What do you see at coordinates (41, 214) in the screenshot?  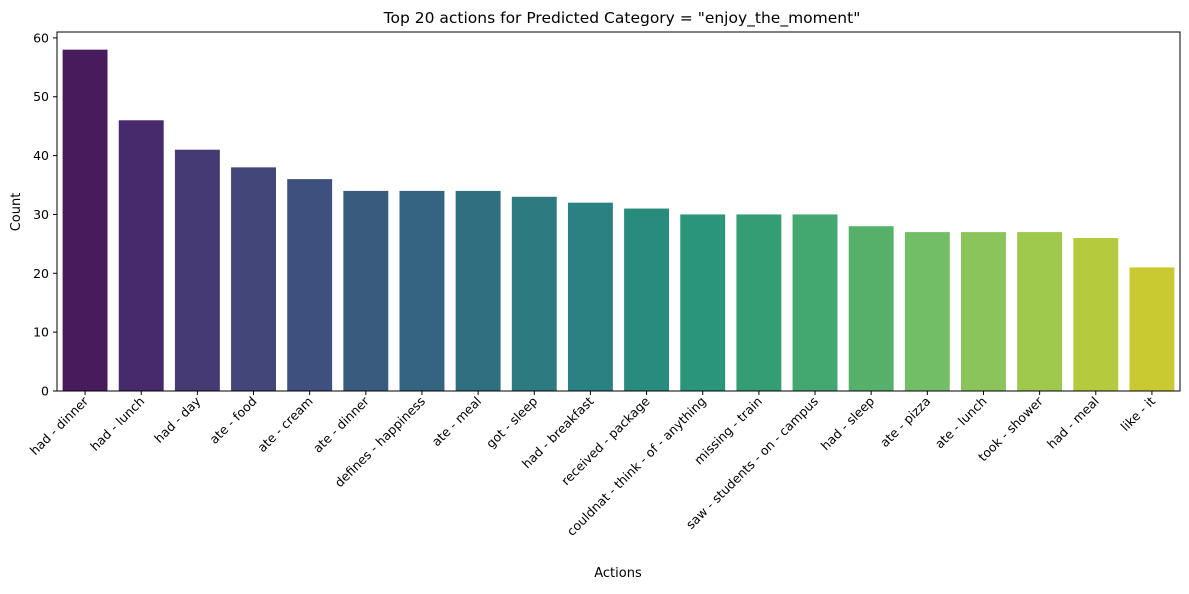 I see `y-tick-label: 30` at bounding box center [41, 214].